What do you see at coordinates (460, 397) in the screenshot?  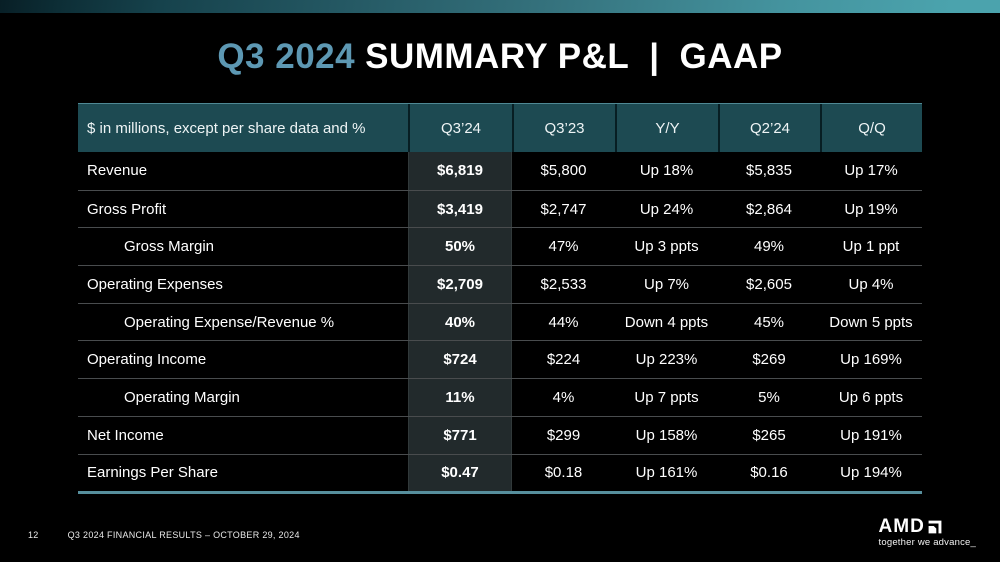 I see `cell-q3-24: 11%` at bounding box center [460, 397].